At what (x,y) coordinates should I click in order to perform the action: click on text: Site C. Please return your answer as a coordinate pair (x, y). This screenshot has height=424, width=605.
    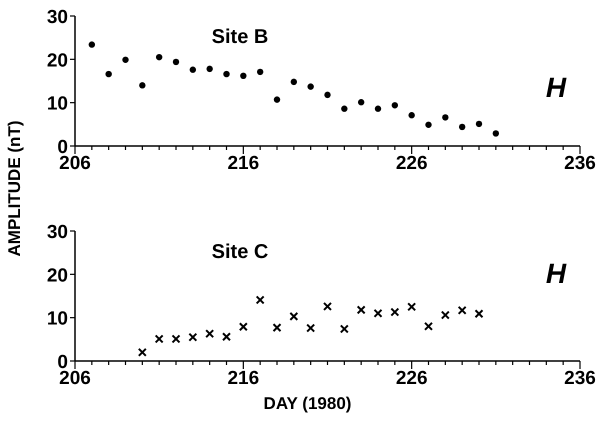
    Looking at the image, I should click on (240, 252).